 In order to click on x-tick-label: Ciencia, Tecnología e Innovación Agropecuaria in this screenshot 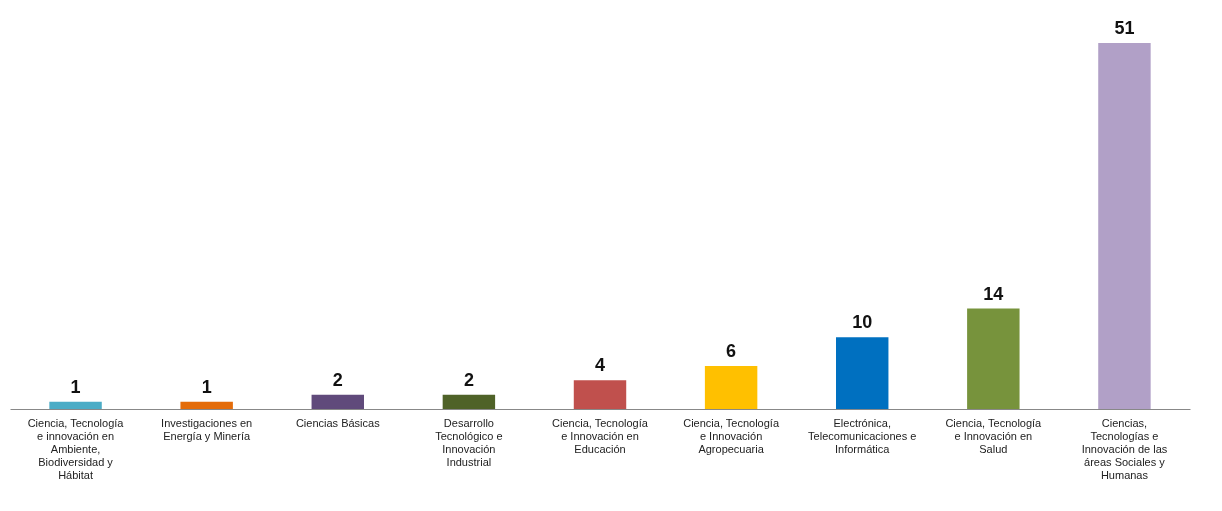, I will do `click(731, 435)`.